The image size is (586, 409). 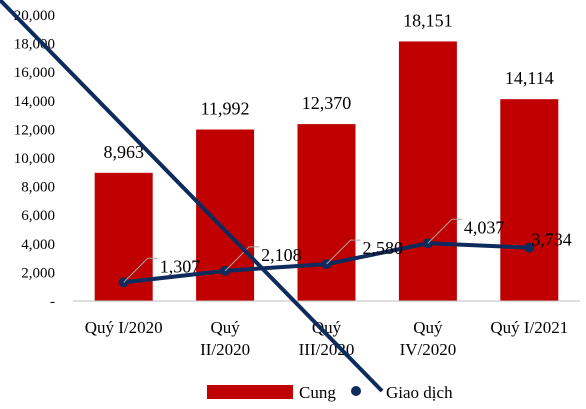 What do you see at coordinates (225, 109) in the screenshot?
I see `bar-data-label: 11,992` at bounding box center [225, 109].